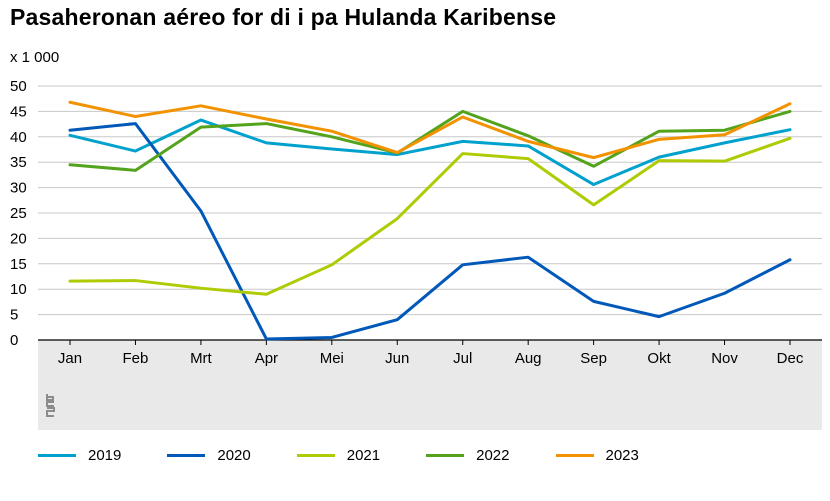  I want to click on y-tick-label: 0, so click(14, 340).